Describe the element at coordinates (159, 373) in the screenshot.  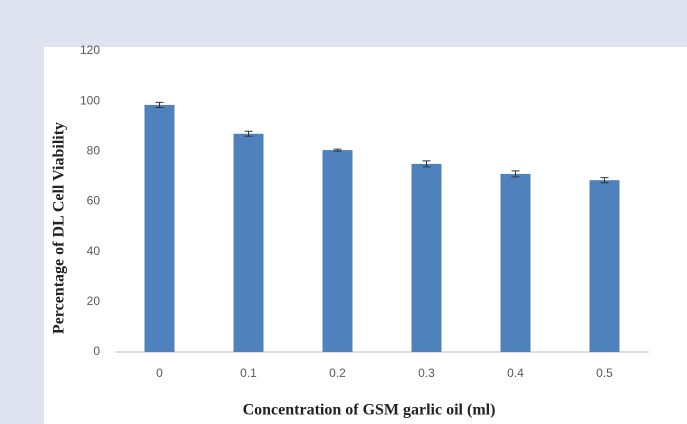
I see `x-tick-label: 0` at that location.